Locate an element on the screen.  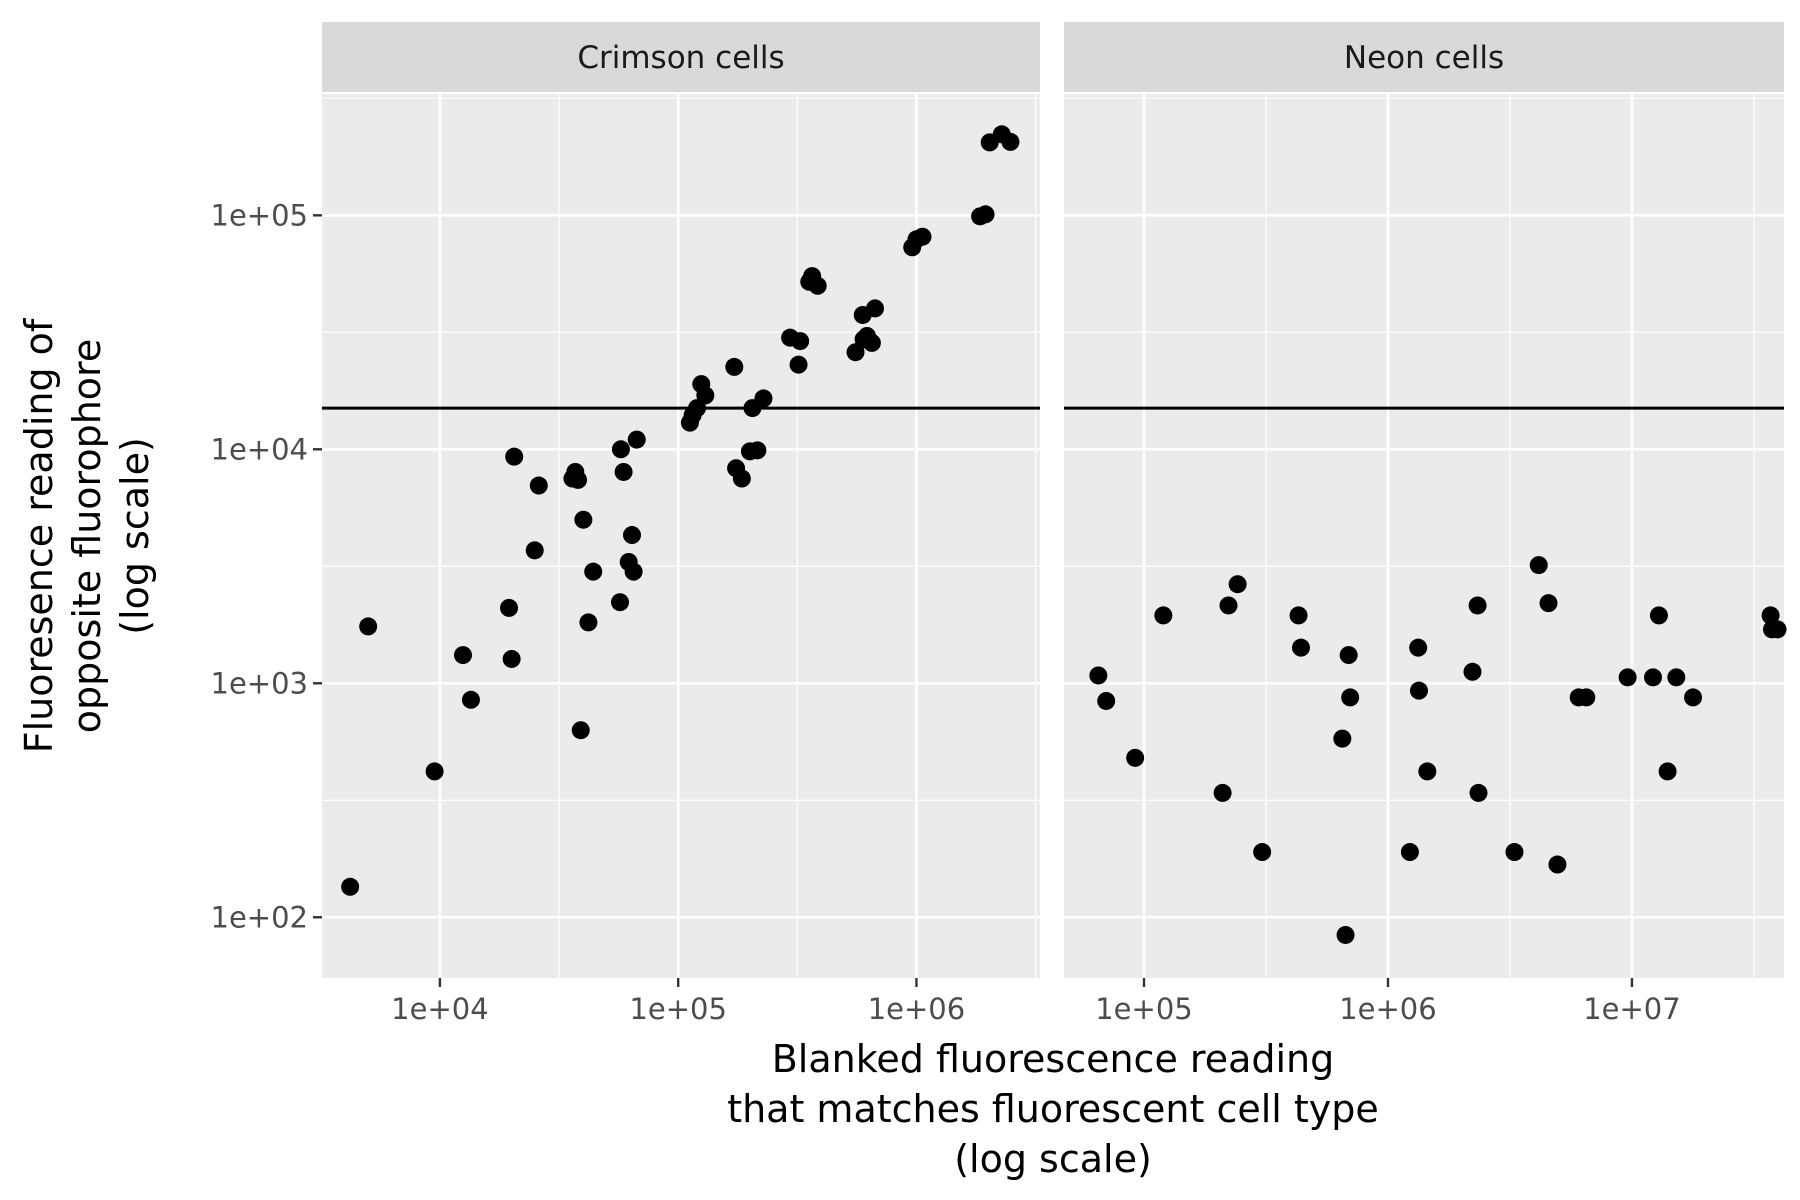
y-axis-title: opposite fluorophore is located at coordinates (87, 536).